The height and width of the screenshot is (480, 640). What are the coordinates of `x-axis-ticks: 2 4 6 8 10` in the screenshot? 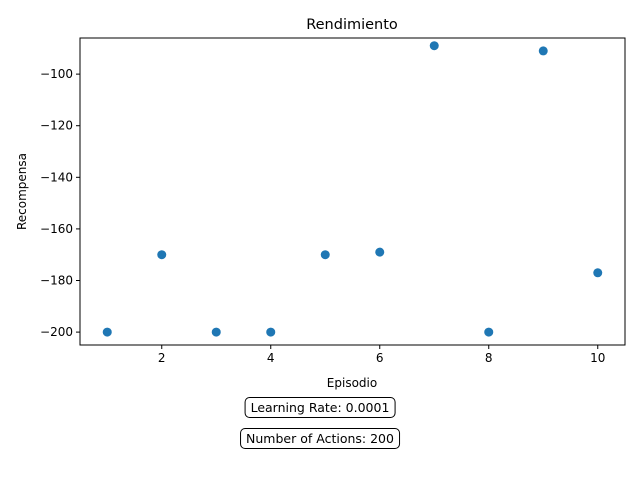 It's located at (381, 355).